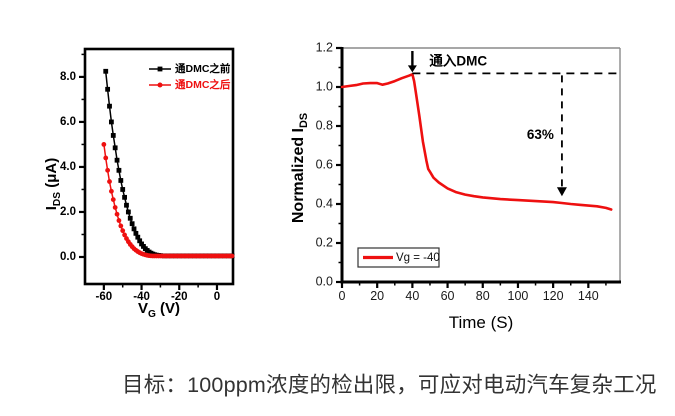 The height and width of the screenshot is (416, 675). I want to click on response-x-axis-title: Time (S), so click(481, 322).